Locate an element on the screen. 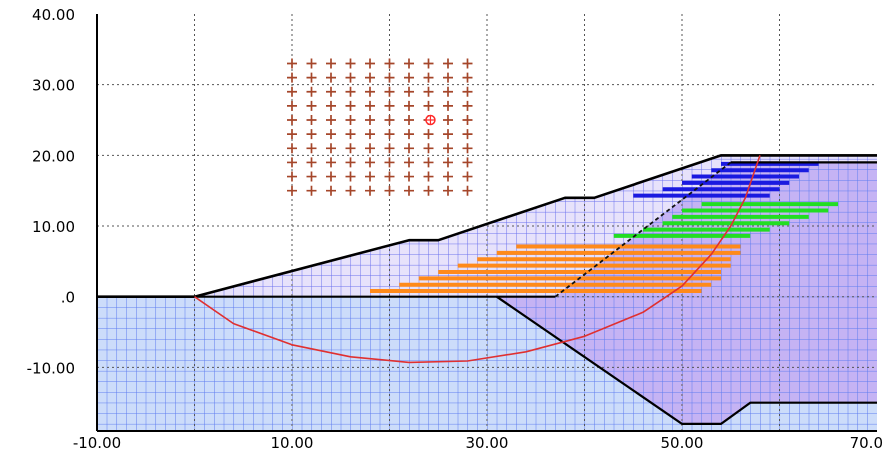  internal-boundary is located at coordinates (643, 229).